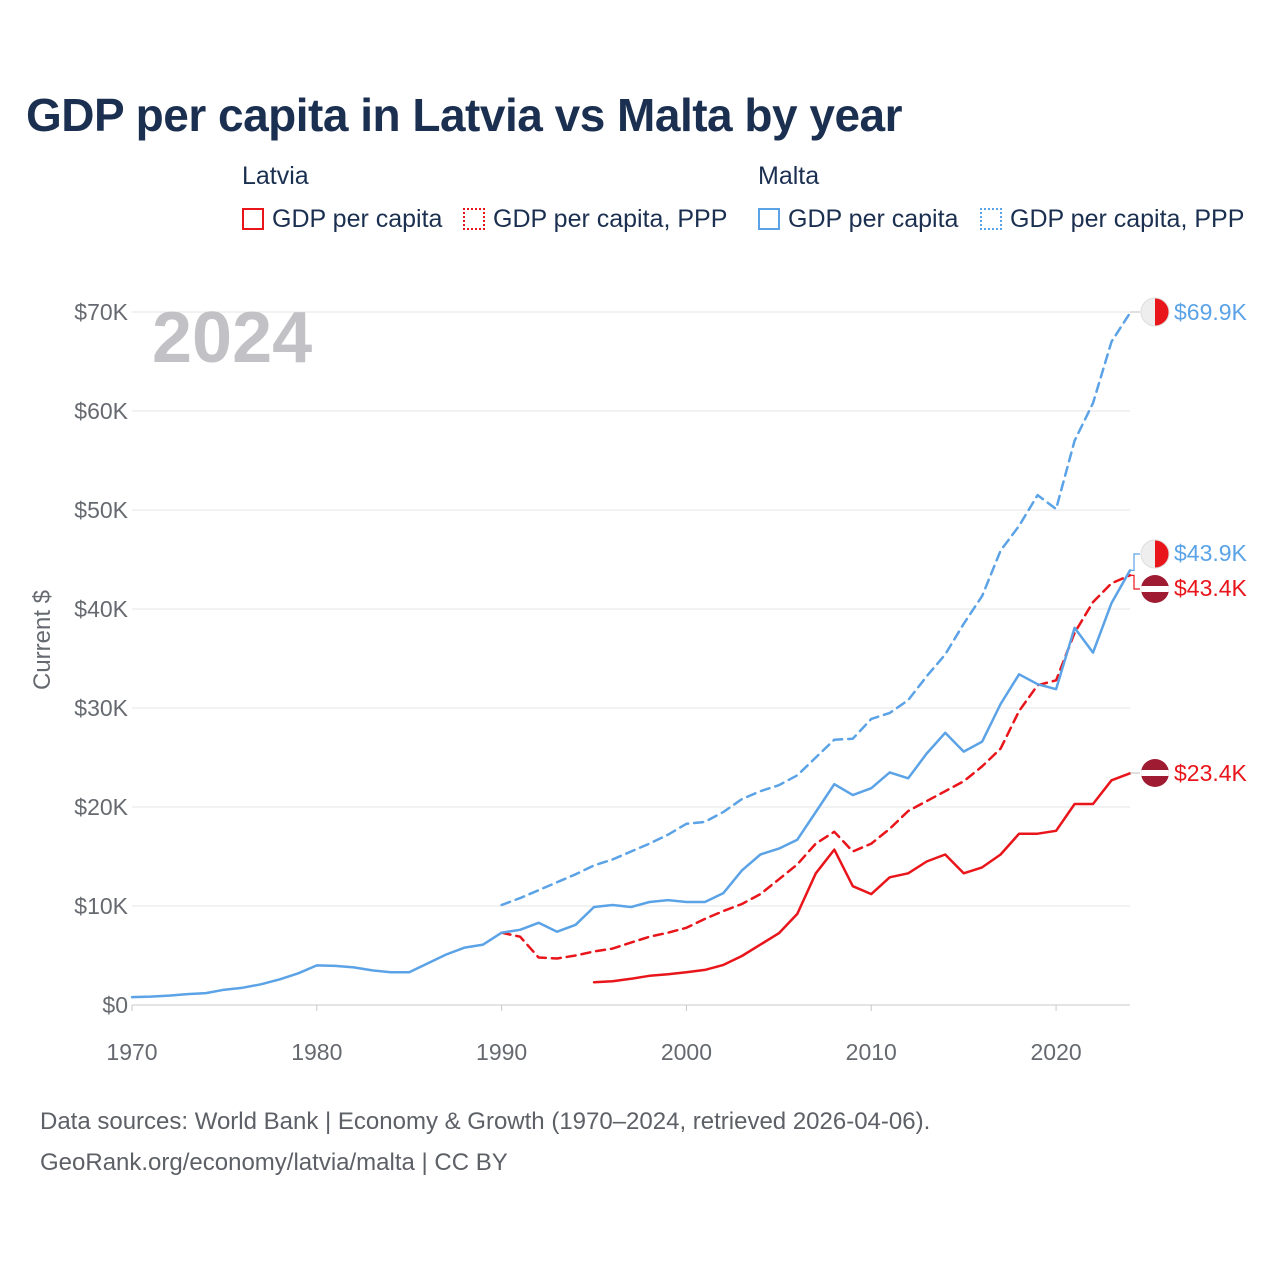 This screenshot has height=1280, width=1280. What do you see at coordinates (474, 219) in the screenshot?
I see `legend-swatch-dotted-red` at bounding box center [474, 219].